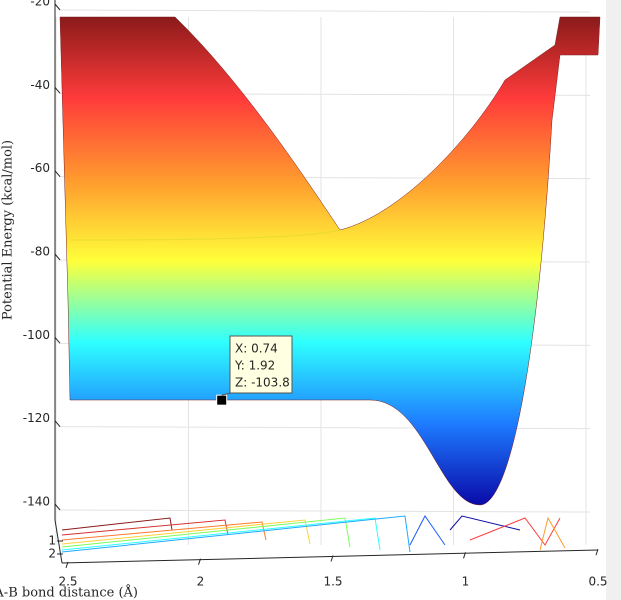  I want to click on z-tick-label: -120, so click(36, 418).